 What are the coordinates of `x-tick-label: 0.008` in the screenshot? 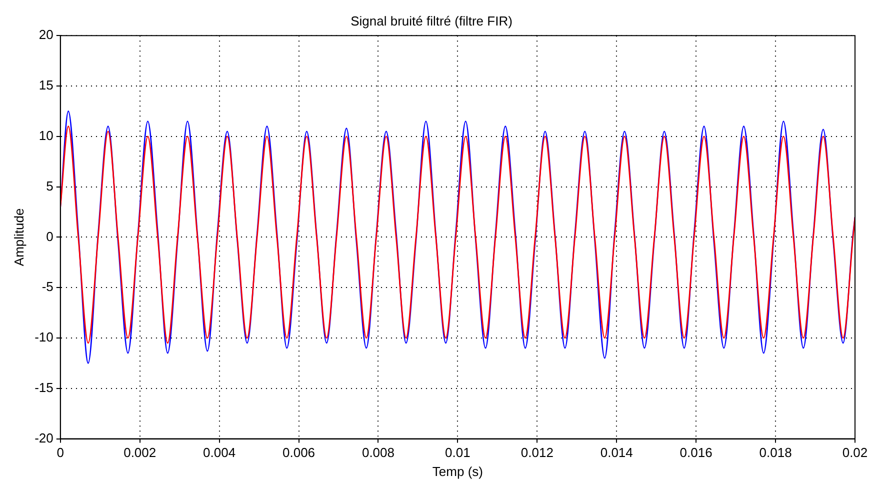 It's located at (378, 452).